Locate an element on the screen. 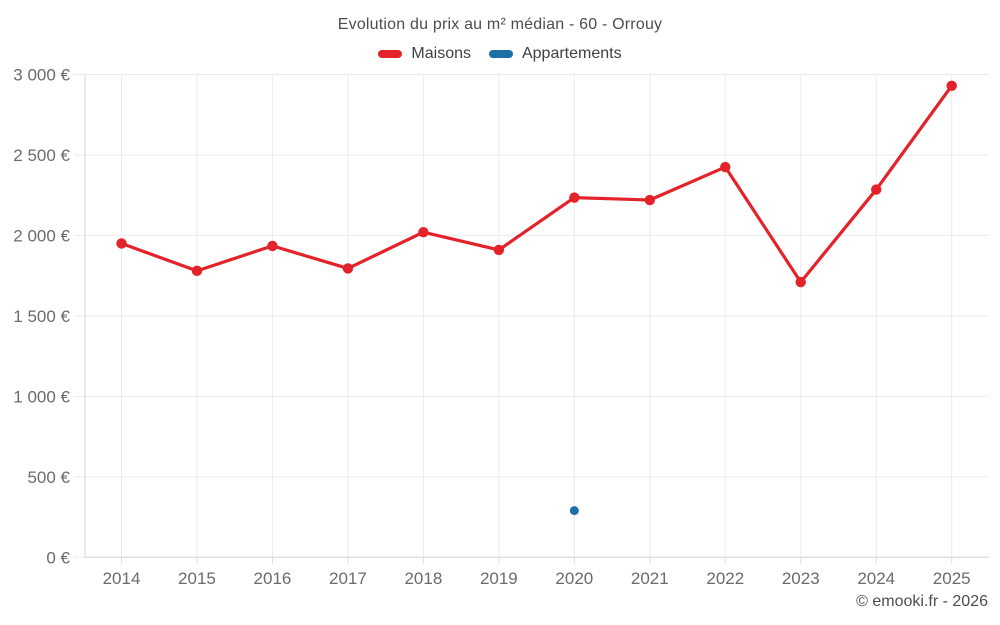 The height and width of the screenshot is (625, 1000). y-axis-tick-label: 1 500 € is located at coordinates (41, 316).